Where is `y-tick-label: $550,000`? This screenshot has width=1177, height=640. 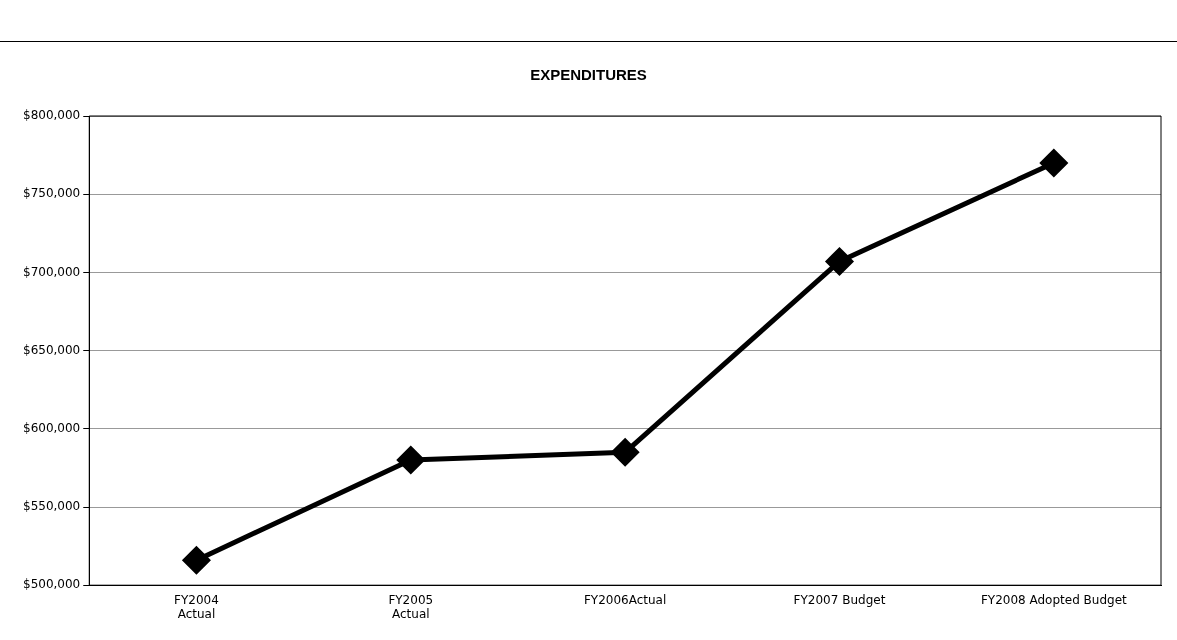
y-tick-label: $550,000 is located at coordinates (51, 506).